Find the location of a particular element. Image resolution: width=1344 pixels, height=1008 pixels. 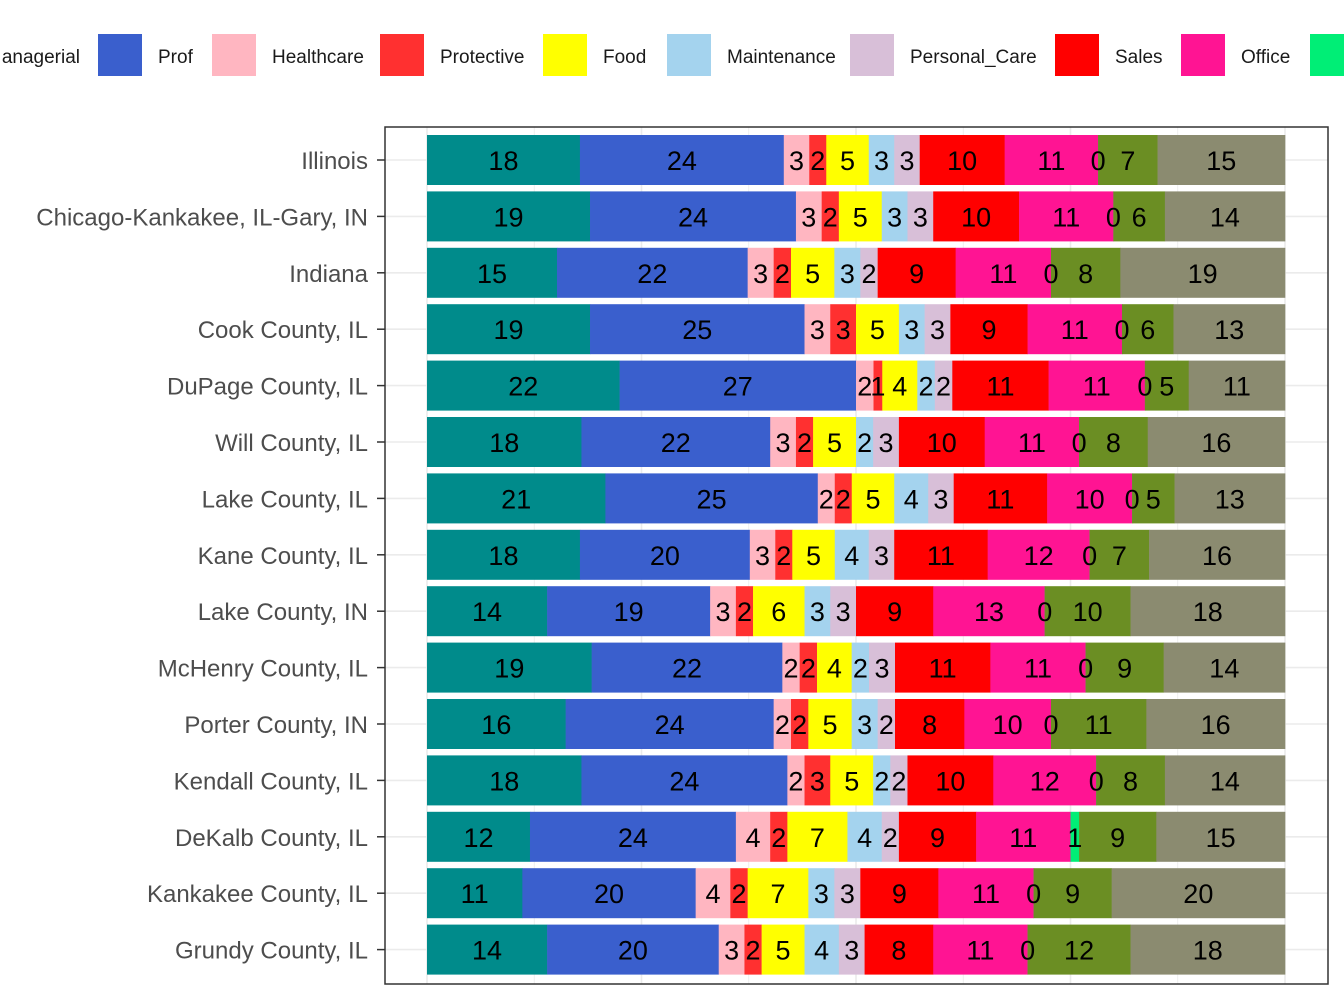

legend-label-maintenance: Maintenance is located at coordinates (781, 57).